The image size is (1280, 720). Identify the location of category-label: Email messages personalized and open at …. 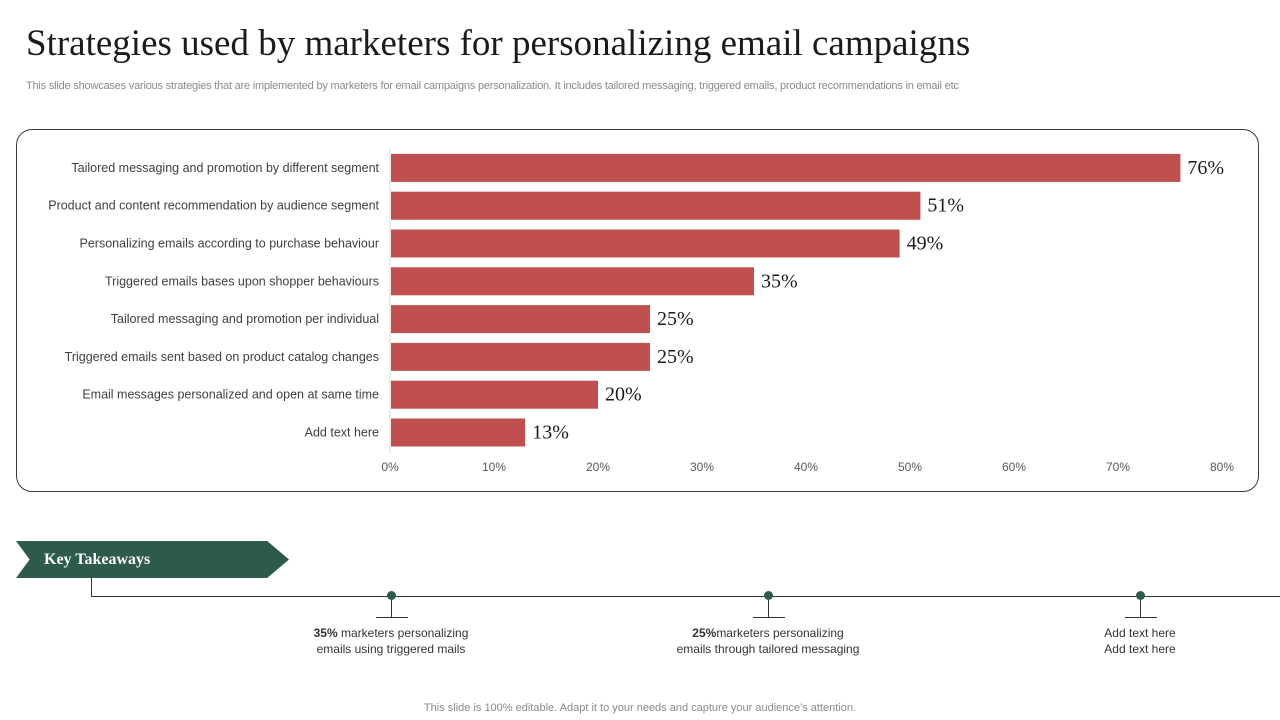
(230, 395).